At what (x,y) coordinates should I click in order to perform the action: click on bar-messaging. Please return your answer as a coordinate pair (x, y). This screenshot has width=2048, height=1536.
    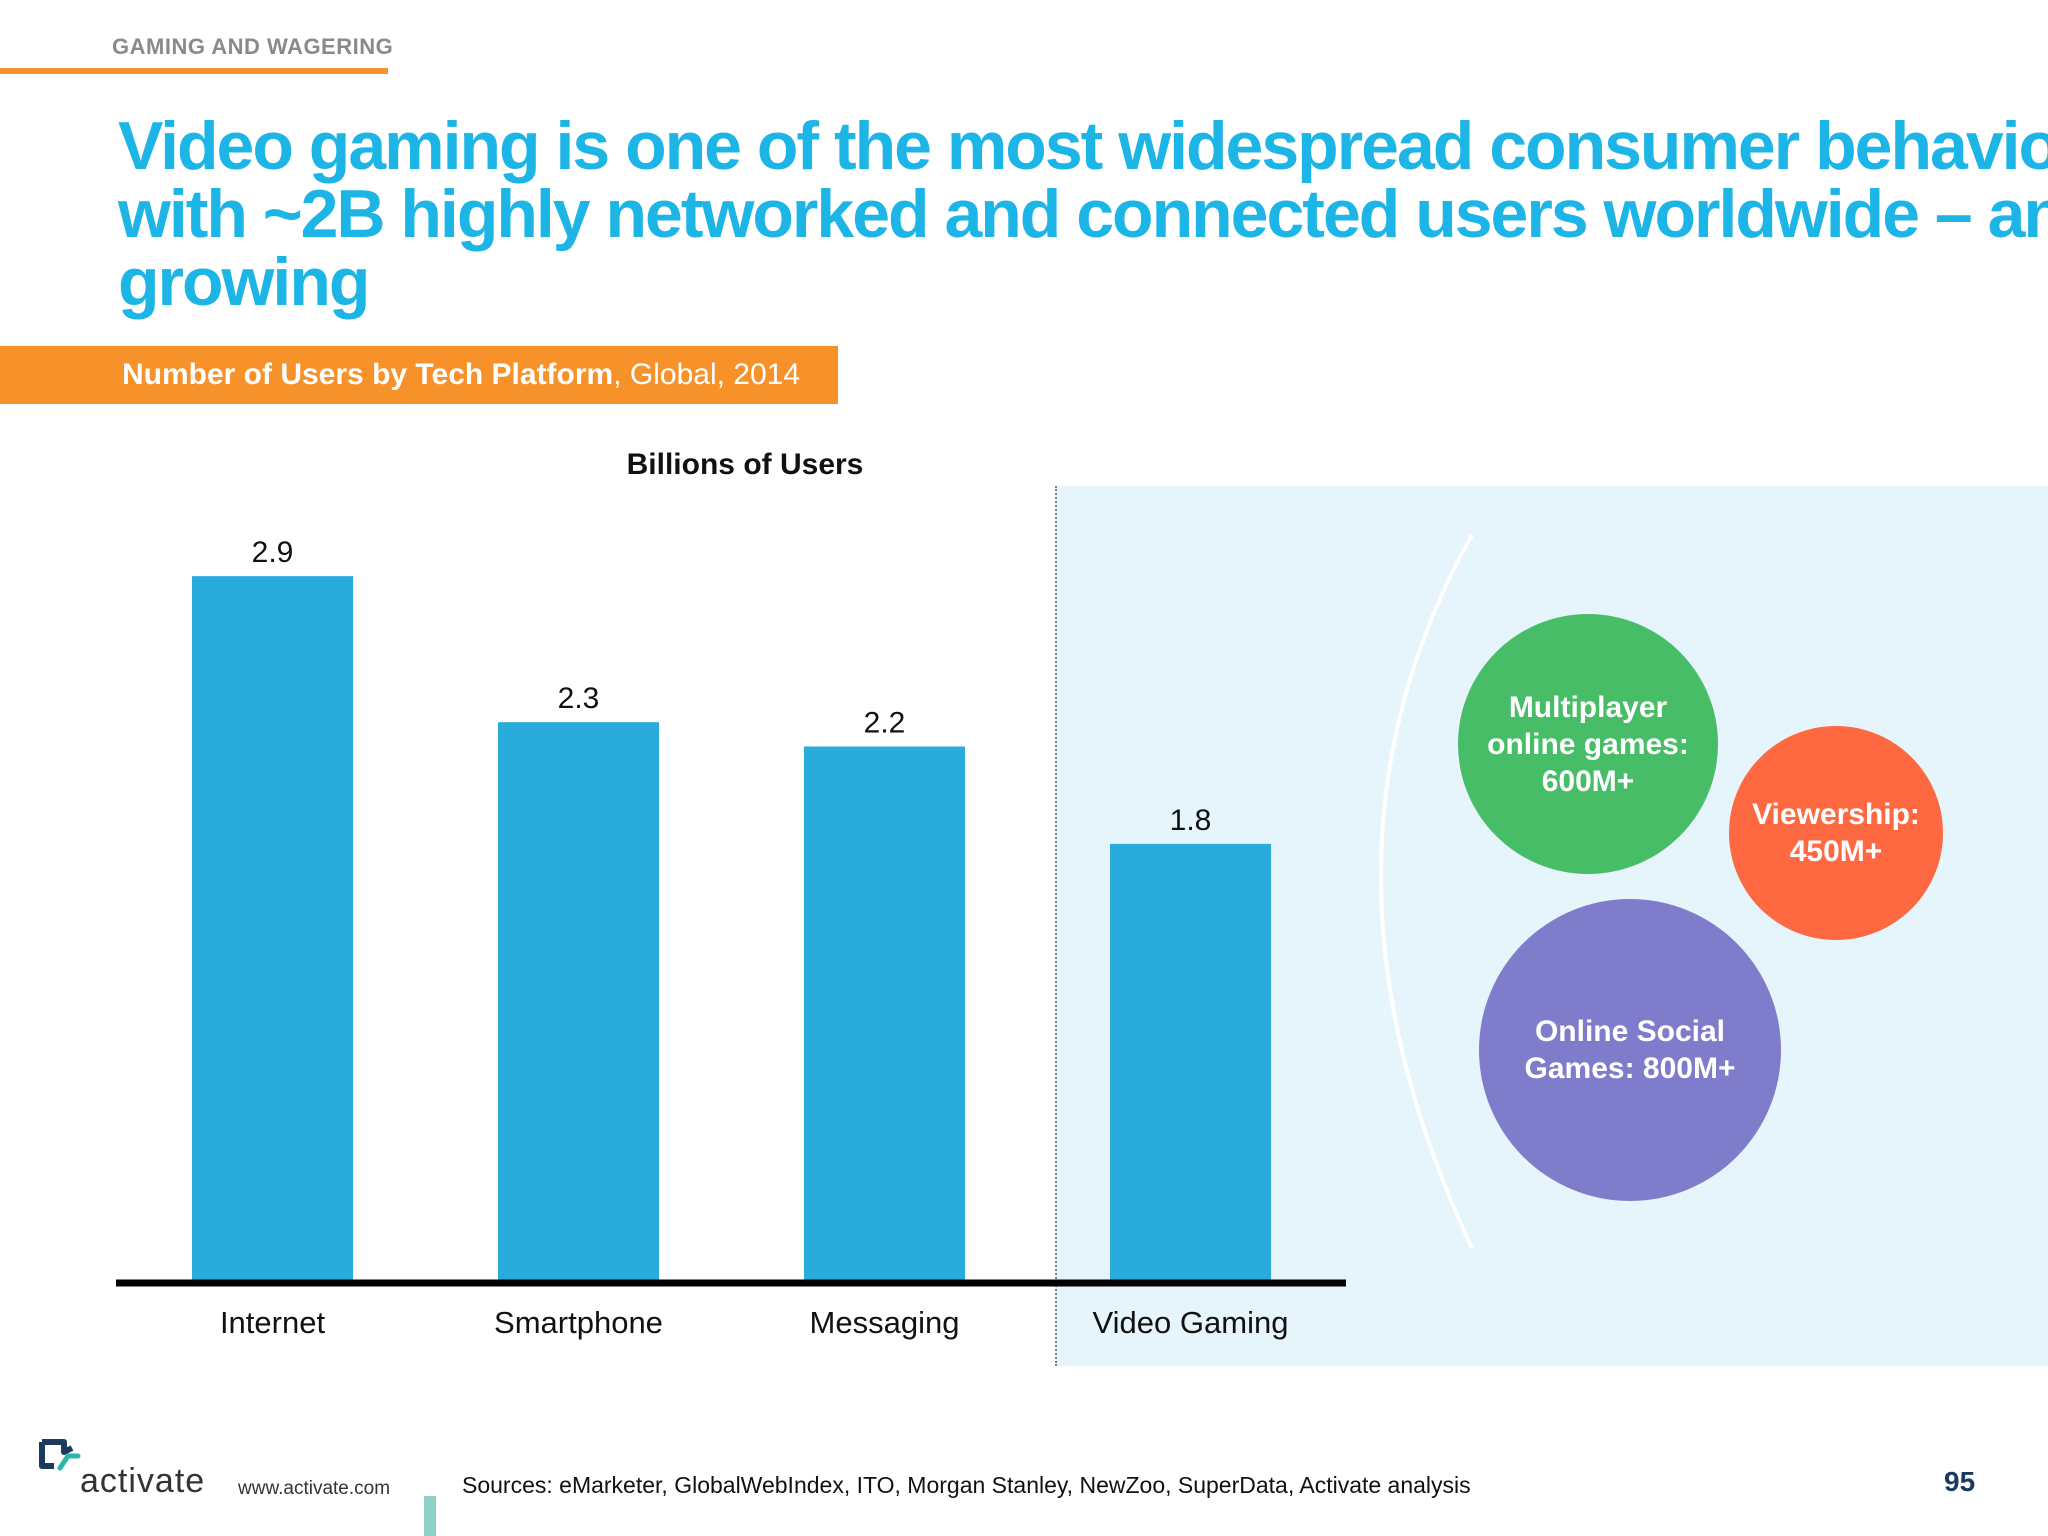
    Looking at the image, I should click on (884, 1014).